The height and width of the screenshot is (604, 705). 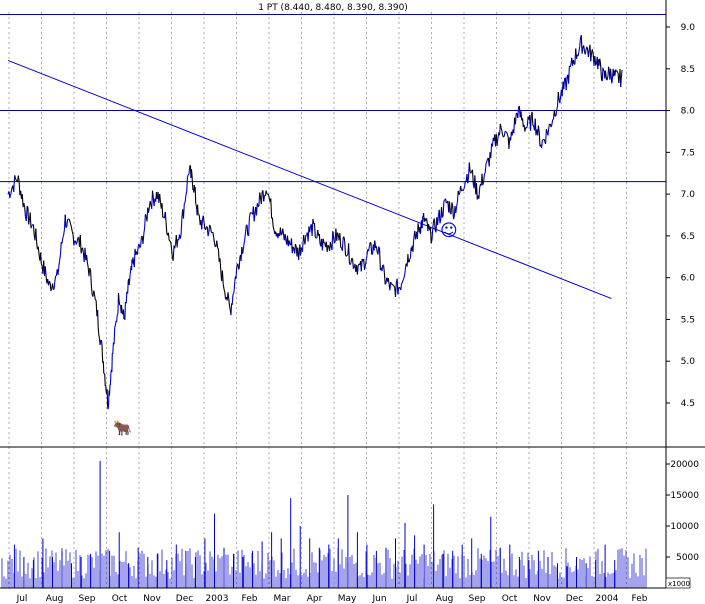 What do you see at coordinates (333, 8) in the screenshot?
I see `chart-title: 1 PT (8.440, 8.480, 8.390, 8.390)` at bounding box center [333, 8].